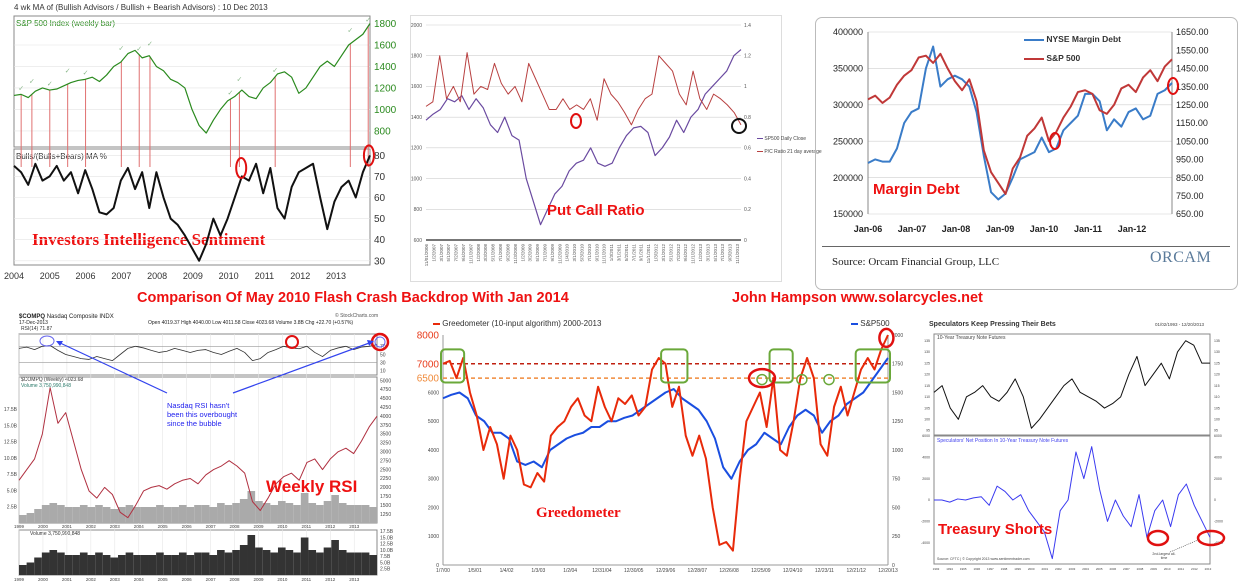 This screenshot has height=584, width=1242. What do you see at coordinates (747, 118) in the screenshot?
I see `pc-right-tick: 0.8` at bounding box center [747, 118].